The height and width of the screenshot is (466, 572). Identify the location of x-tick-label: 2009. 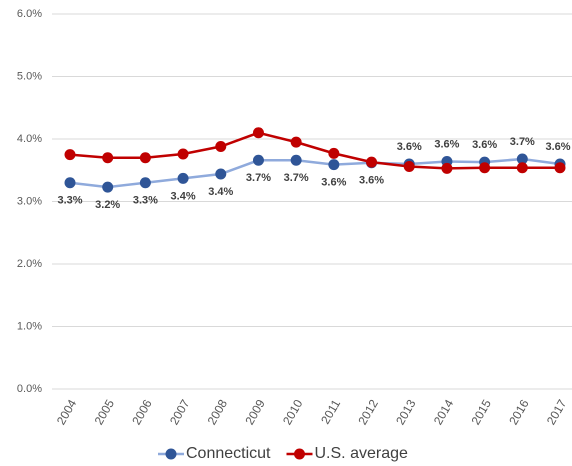
(255, 412).